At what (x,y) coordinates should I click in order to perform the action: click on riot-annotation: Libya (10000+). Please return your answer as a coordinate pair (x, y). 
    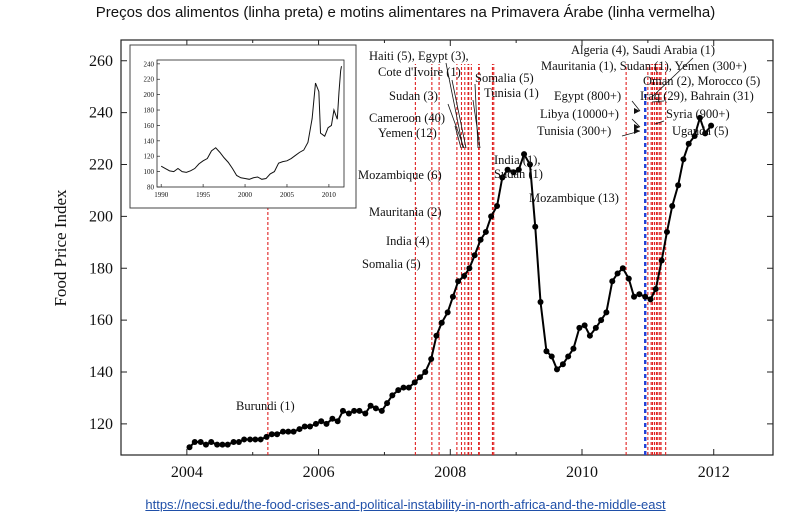
    Looking at the image, I should click on (579, 114).